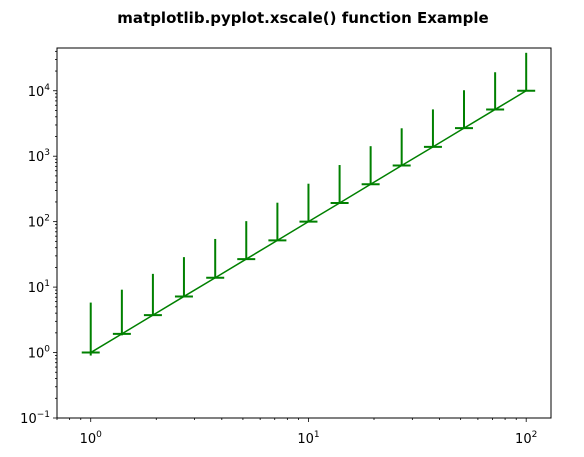 The width and height of the screenshot is (584, 457). What do you see at coordinates (39, 353) in the screenshot?
I see `y-tick-label: 10⁰` at bounding box center [39, 353].